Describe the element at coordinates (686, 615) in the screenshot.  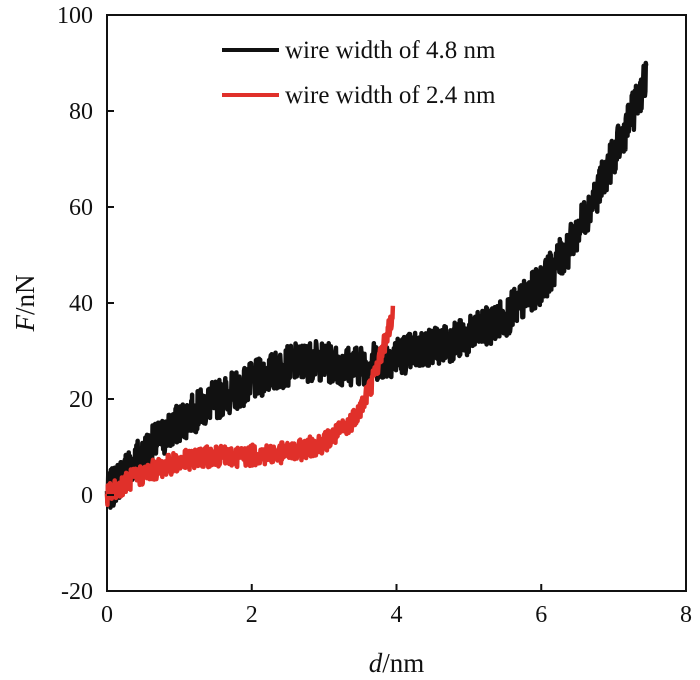
I see `x-tick-label: 8` at that location.